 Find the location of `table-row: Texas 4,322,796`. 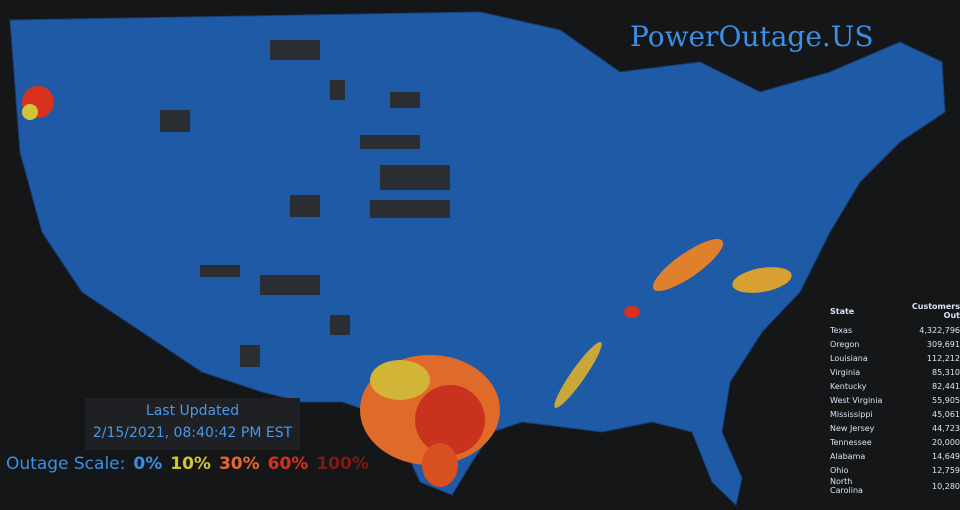

table-row: Texas 4,322,796 is located at coordinates (895, 330).